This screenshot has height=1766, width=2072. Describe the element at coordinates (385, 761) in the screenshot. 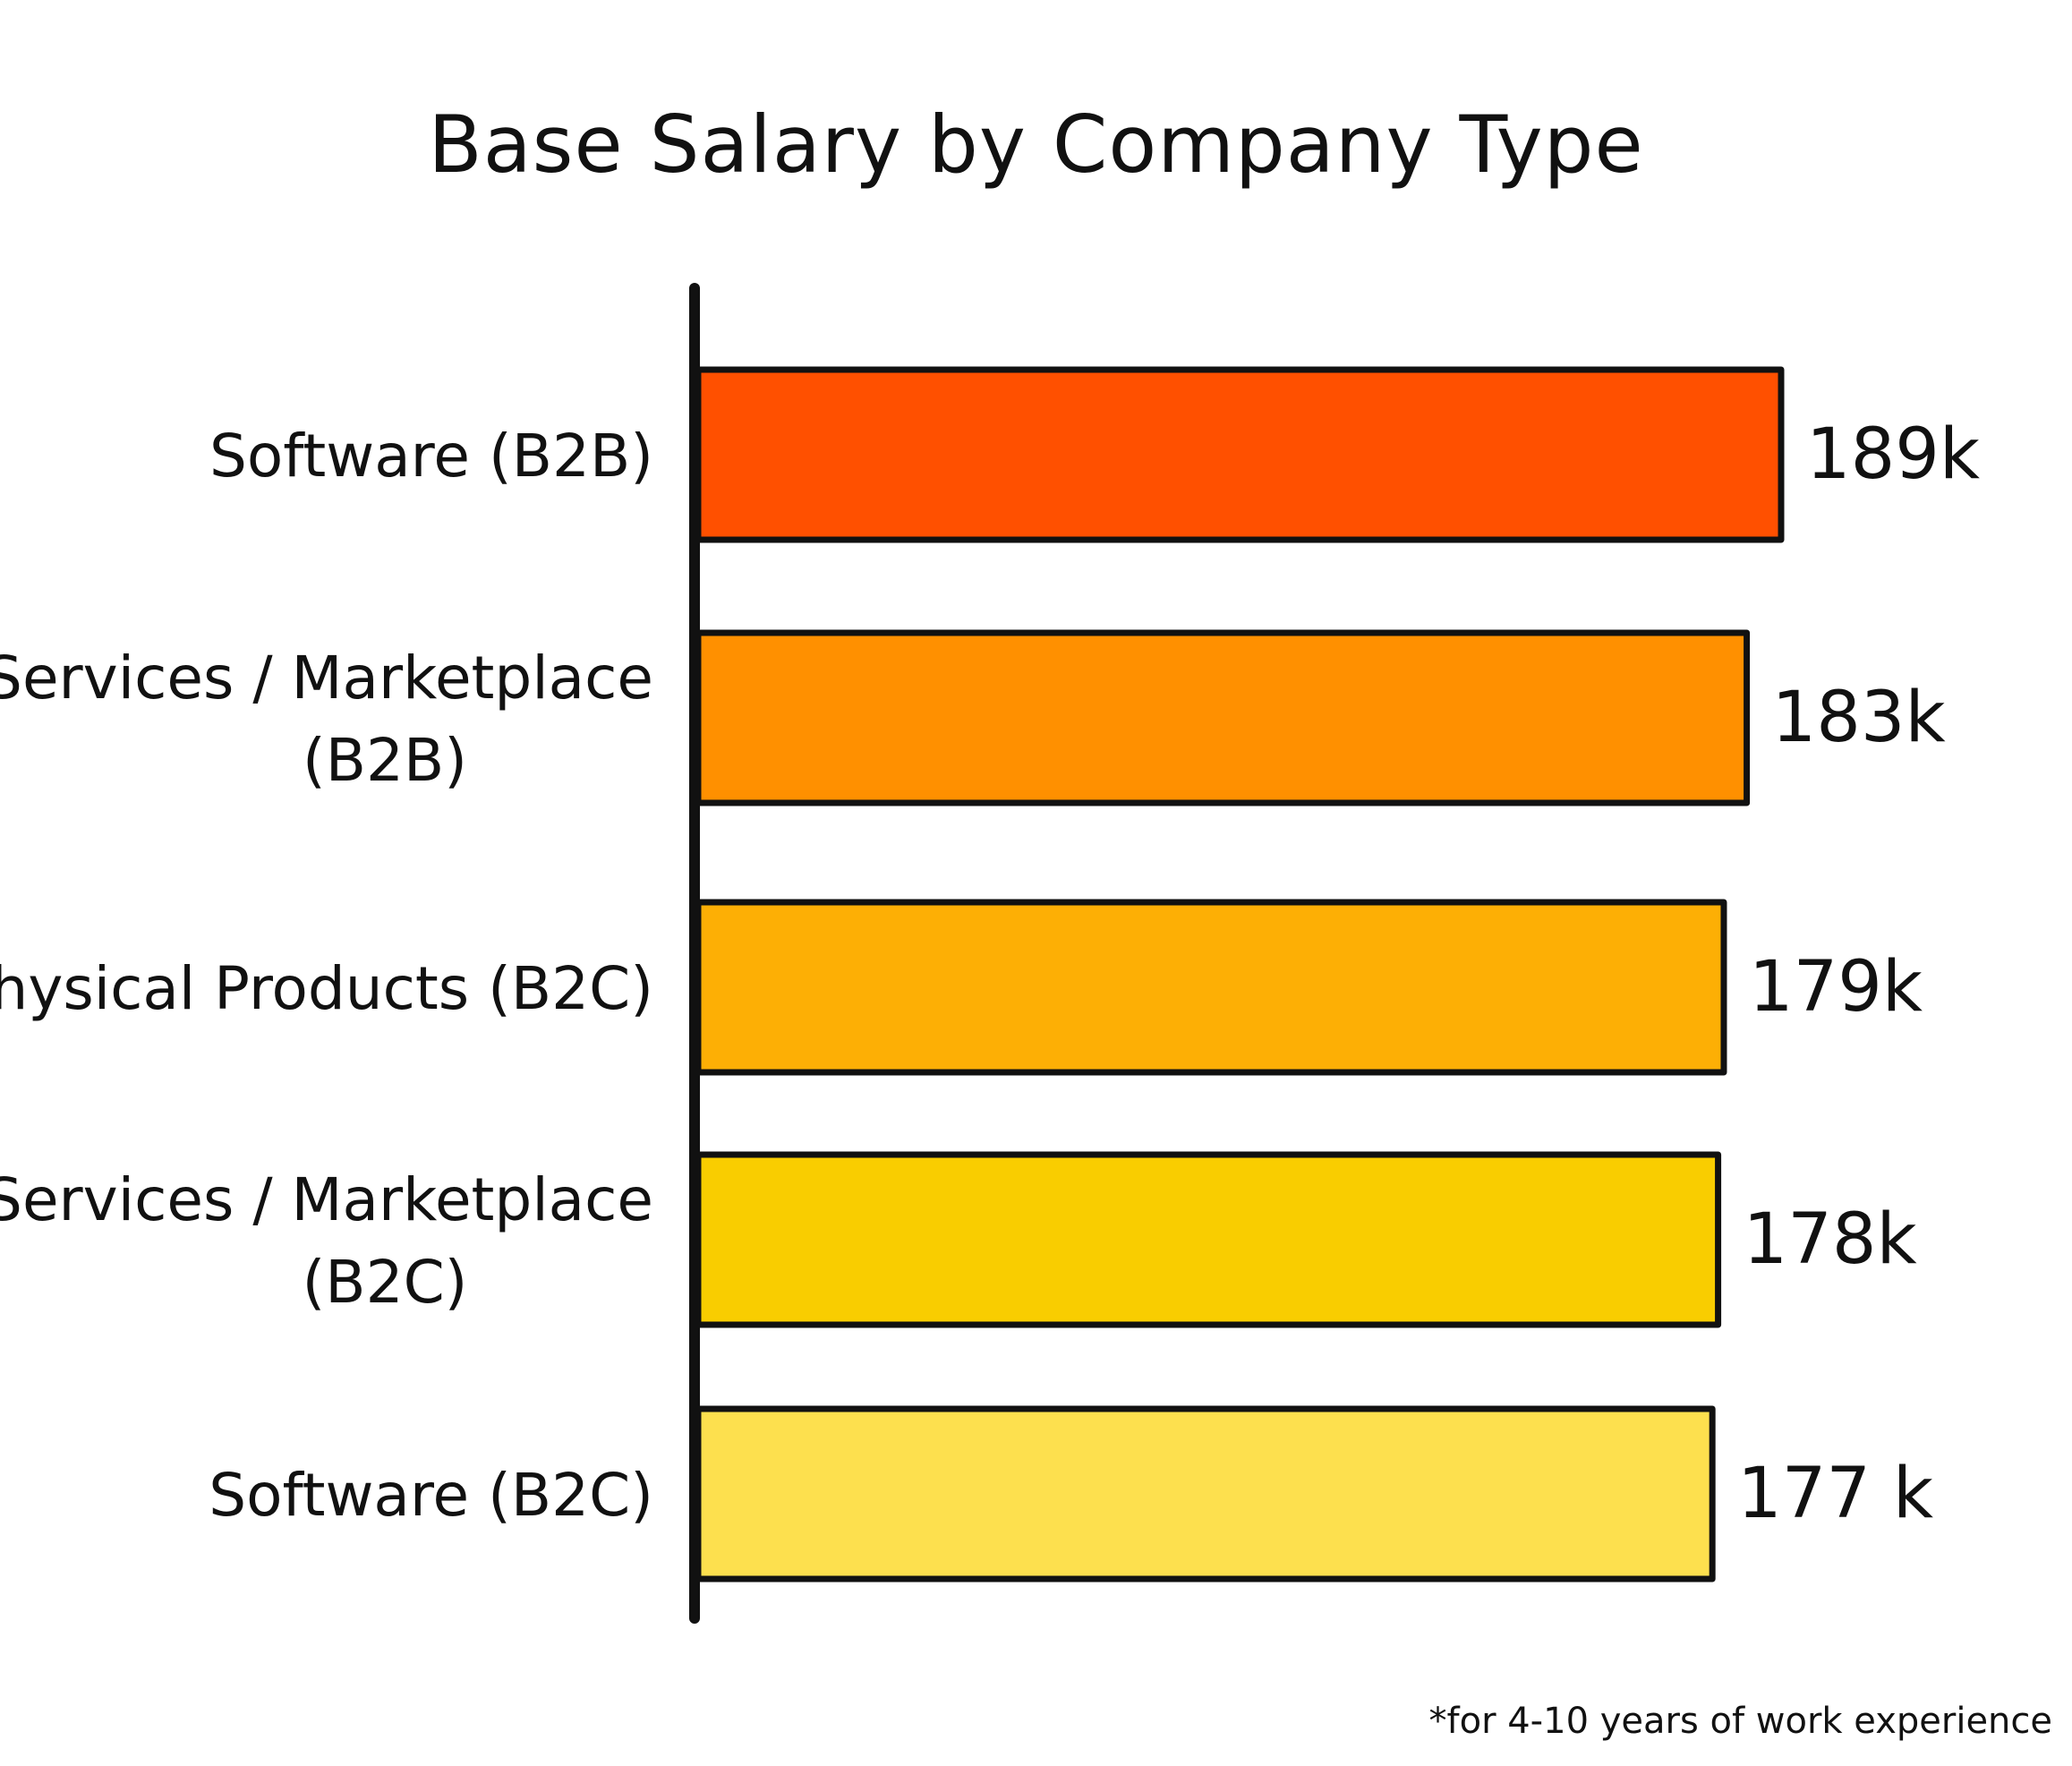

I see `category-label-2-line-2: (B2B)` at that location.